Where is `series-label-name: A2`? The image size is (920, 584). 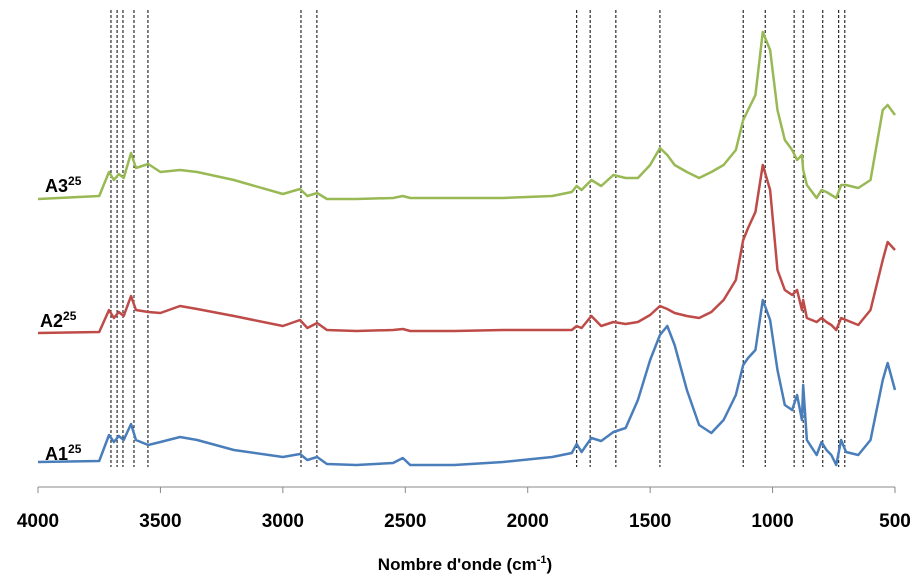 series-label-name: A2 is located at coordinates (51, 321).